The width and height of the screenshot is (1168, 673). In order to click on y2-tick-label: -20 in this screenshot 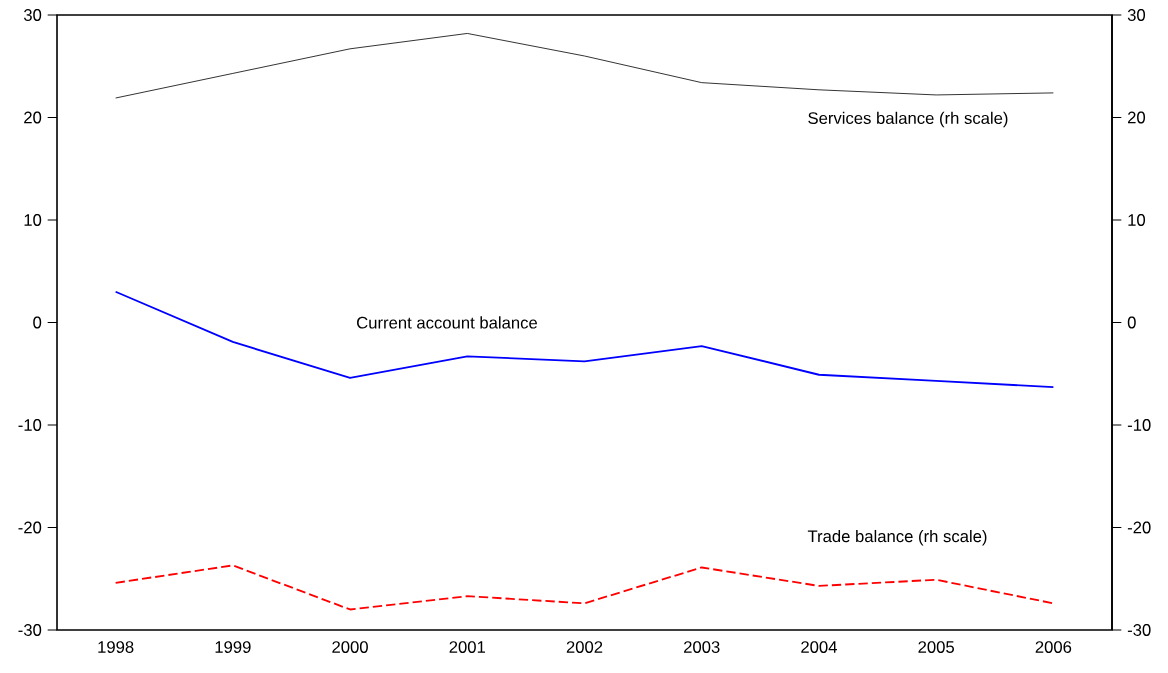, I will do `click(30, 527)`.